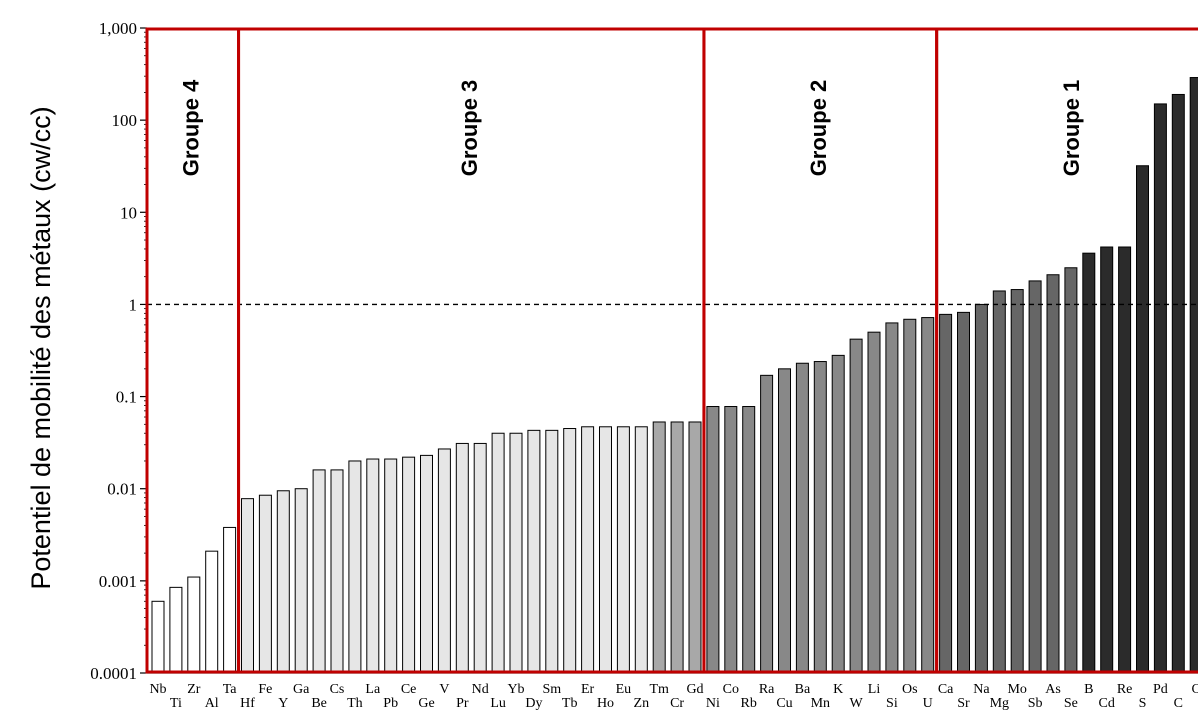  Describe the element at coordinates (784, 703) in the screenshot. I see `x-tick-label: Cu` at that location.